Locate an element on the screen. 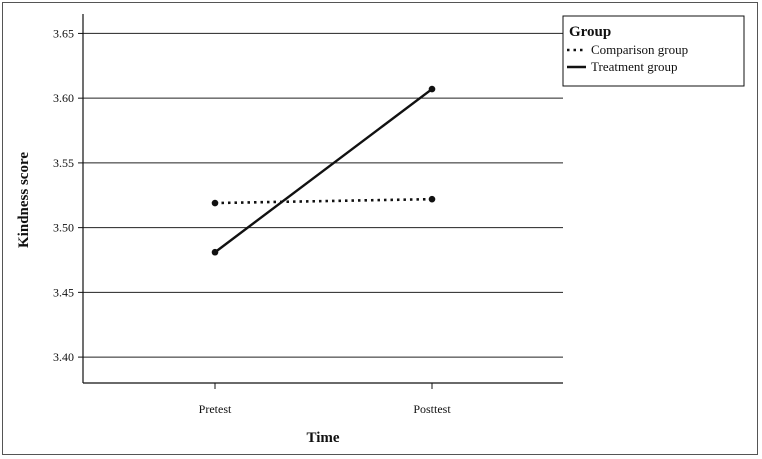  y-tick-labels: 3.40 3.45 3.50 3.55 3.60 3.65 is located at coordinates (68, 195).